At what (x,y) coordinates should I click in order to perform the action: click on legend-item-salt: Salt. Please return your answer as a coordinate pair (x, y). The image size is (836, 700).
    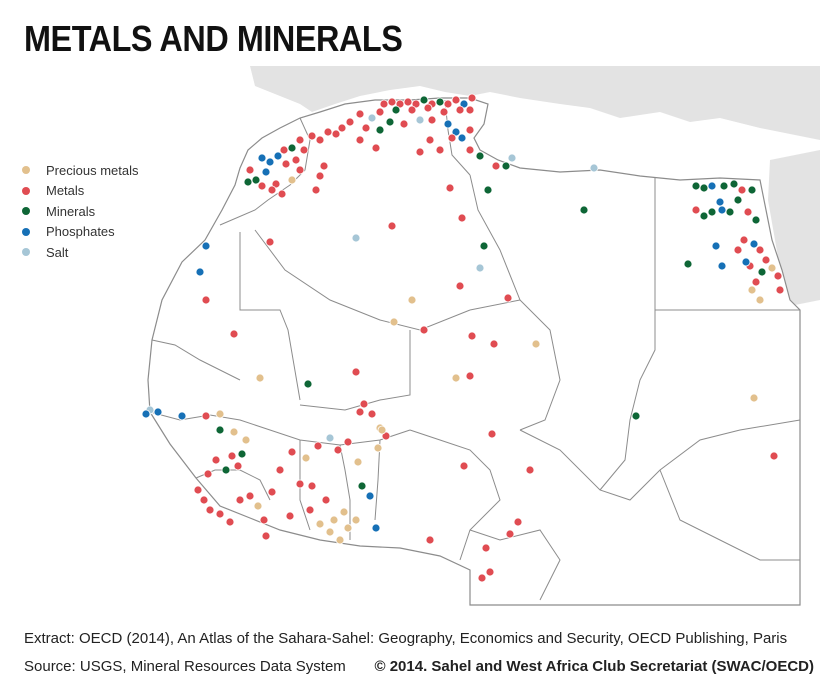
    Looking at the image, I should click on (80, 252).